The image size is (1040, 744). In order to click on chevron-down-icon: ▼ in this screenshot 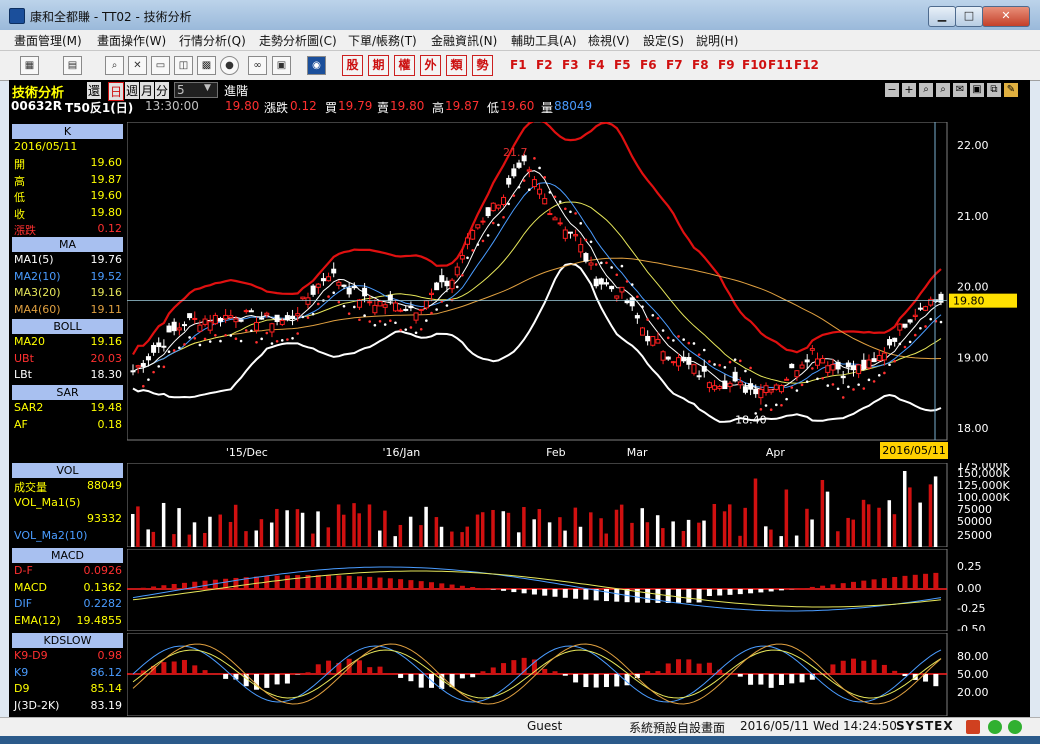, I will do `click(207, 88)`.